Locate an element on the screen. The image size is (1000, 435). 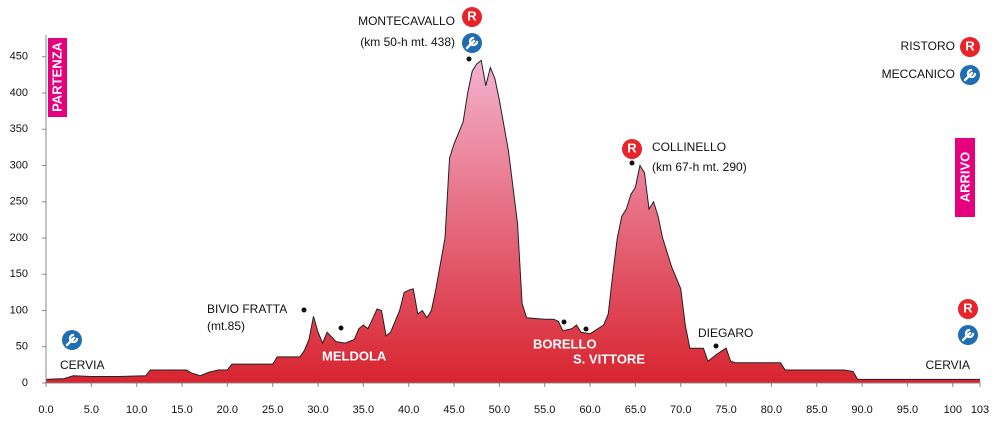
annotation: BIVIO FRATTA is located at coordinates (247, 309).